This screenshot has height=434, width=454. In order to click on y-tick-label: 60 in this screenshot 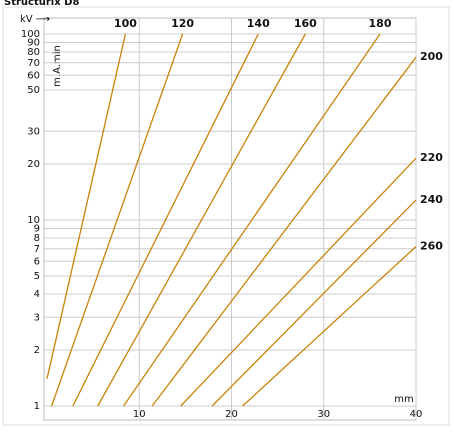, I will do `click(33, 75)`.